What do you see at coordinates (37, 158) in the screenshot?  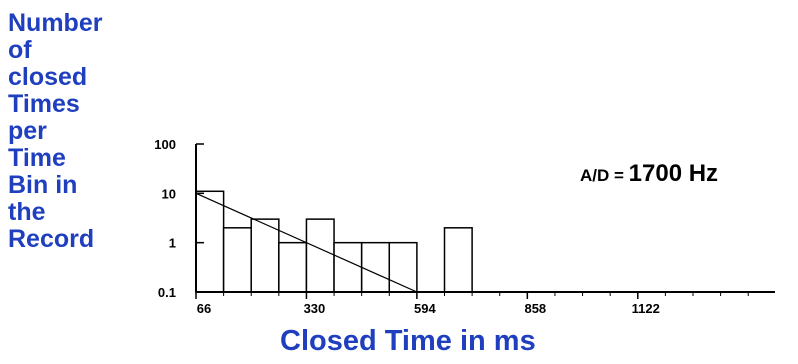 I see `y-axis-label-line: Time` at bounding box center [37, 158].